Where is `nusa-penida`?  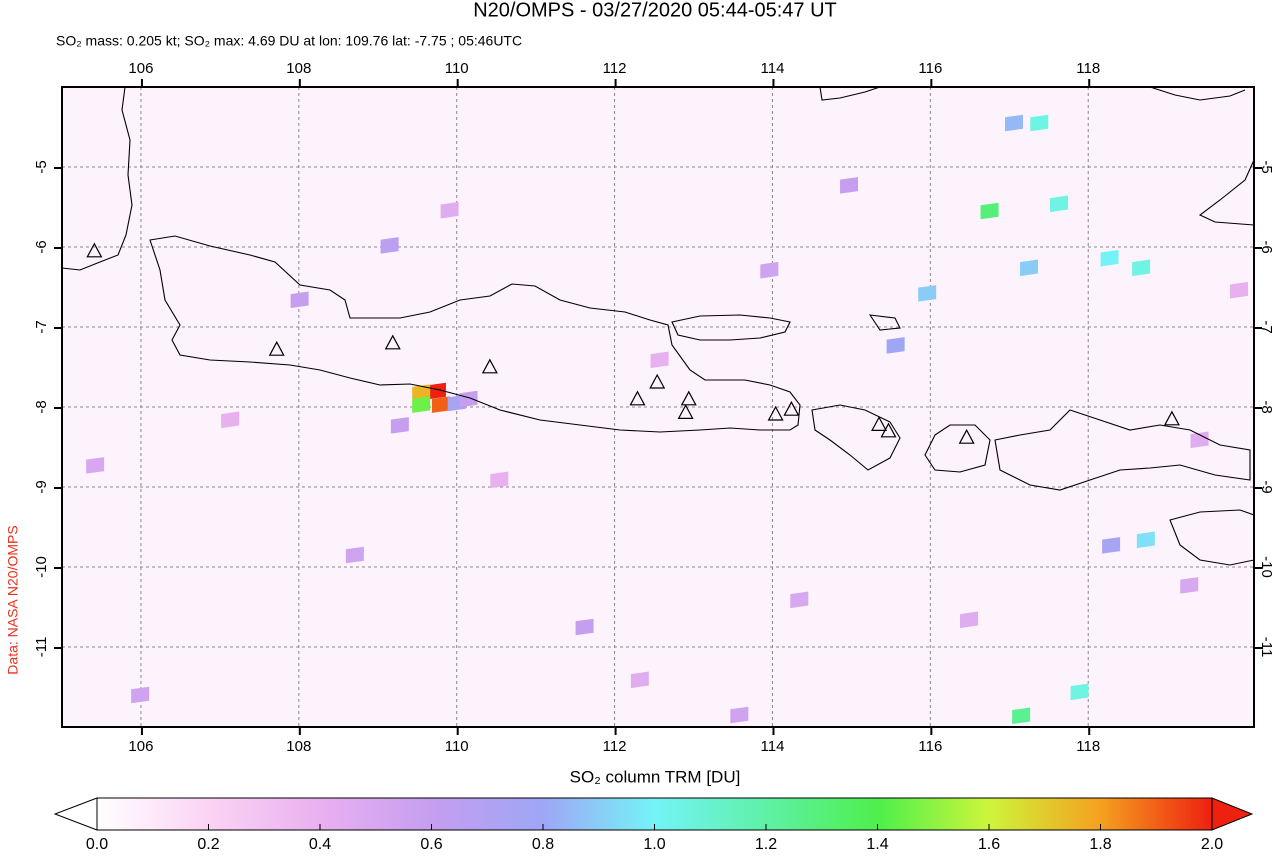
nusa-penida is located at coordinates (884, 322).